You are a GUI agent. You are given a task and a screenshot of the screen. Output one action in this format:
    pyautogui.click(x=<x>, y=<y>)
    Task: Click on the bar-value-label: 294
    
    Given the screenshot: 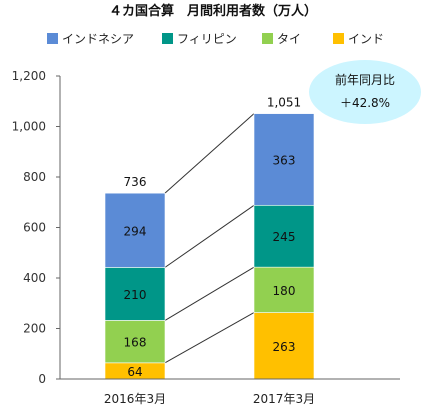 What is the action you would take?
    pyautogui.click(x=135, y=231)
    